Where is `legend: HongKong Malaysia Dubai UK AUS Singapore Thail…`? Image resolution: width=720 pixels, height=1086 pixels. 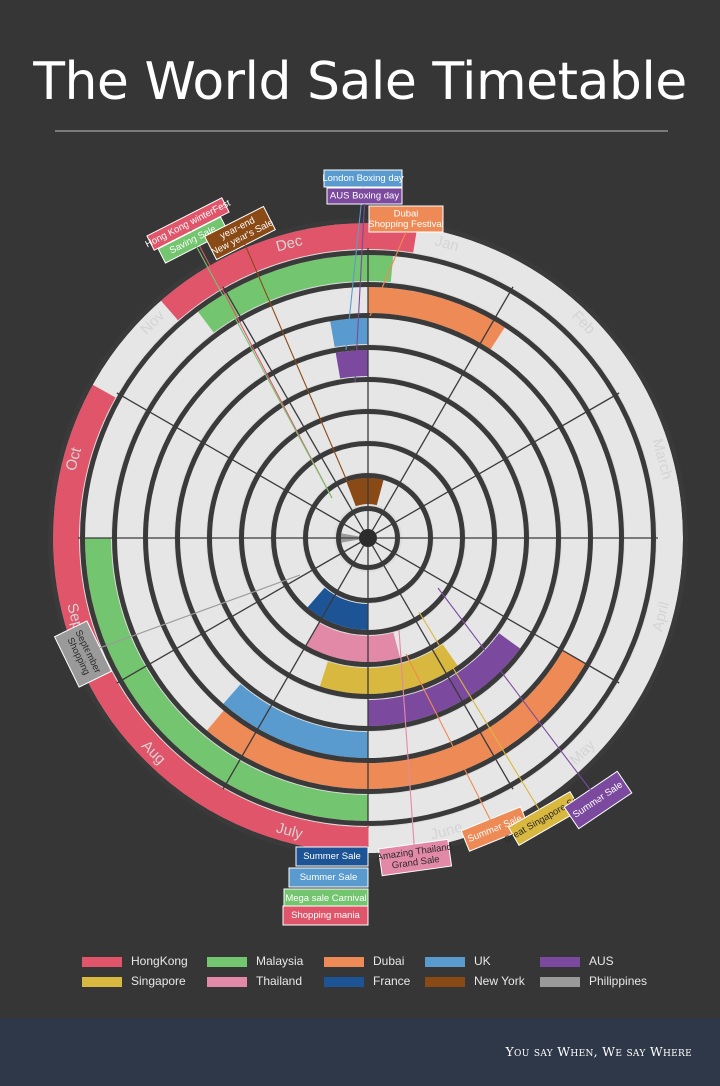 legend: HongKong Malaysia Dubai UK AUS Singapore Thail… is located at coordinates (364, 971).